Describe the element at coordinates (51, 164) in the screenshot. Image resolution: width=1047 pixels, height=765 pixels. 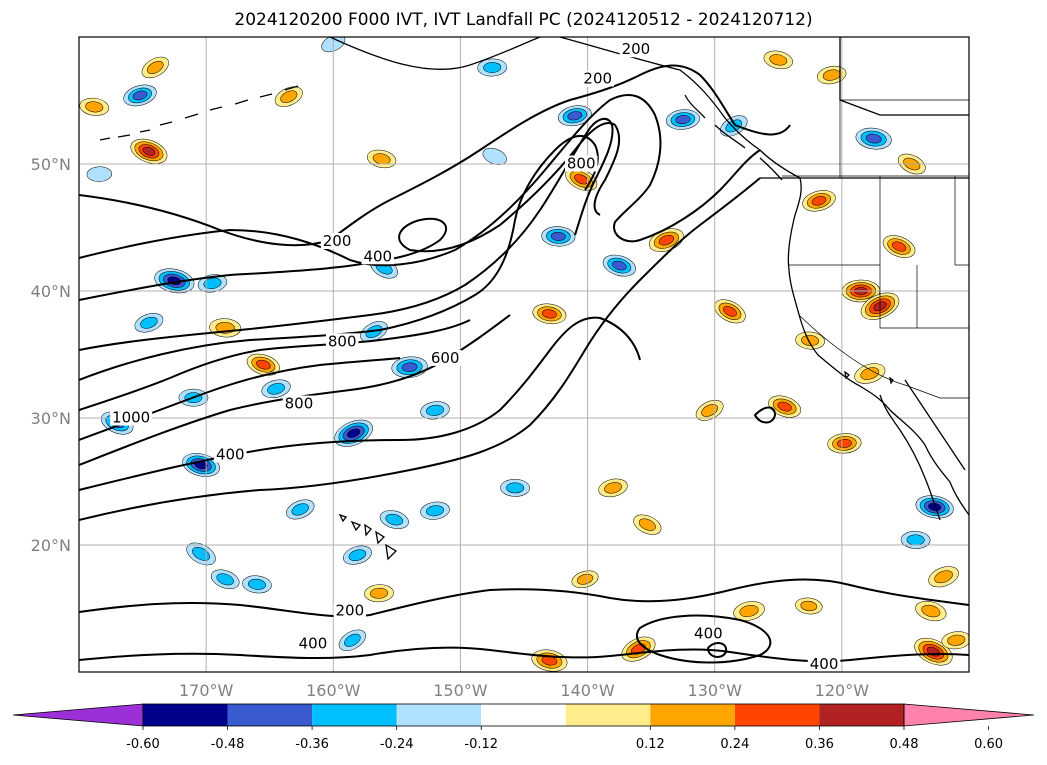
I see `lat-tick-label: 50°N` at that location.